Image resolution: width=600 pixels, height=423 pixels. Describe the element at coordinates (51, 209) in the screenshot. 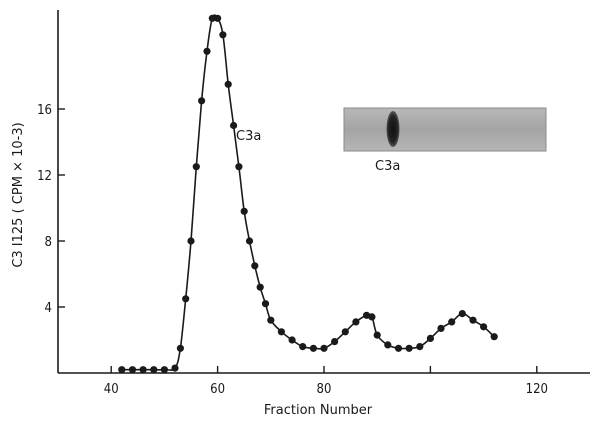

I see `y-axis-ticks: 4 8 12 16` at that location.